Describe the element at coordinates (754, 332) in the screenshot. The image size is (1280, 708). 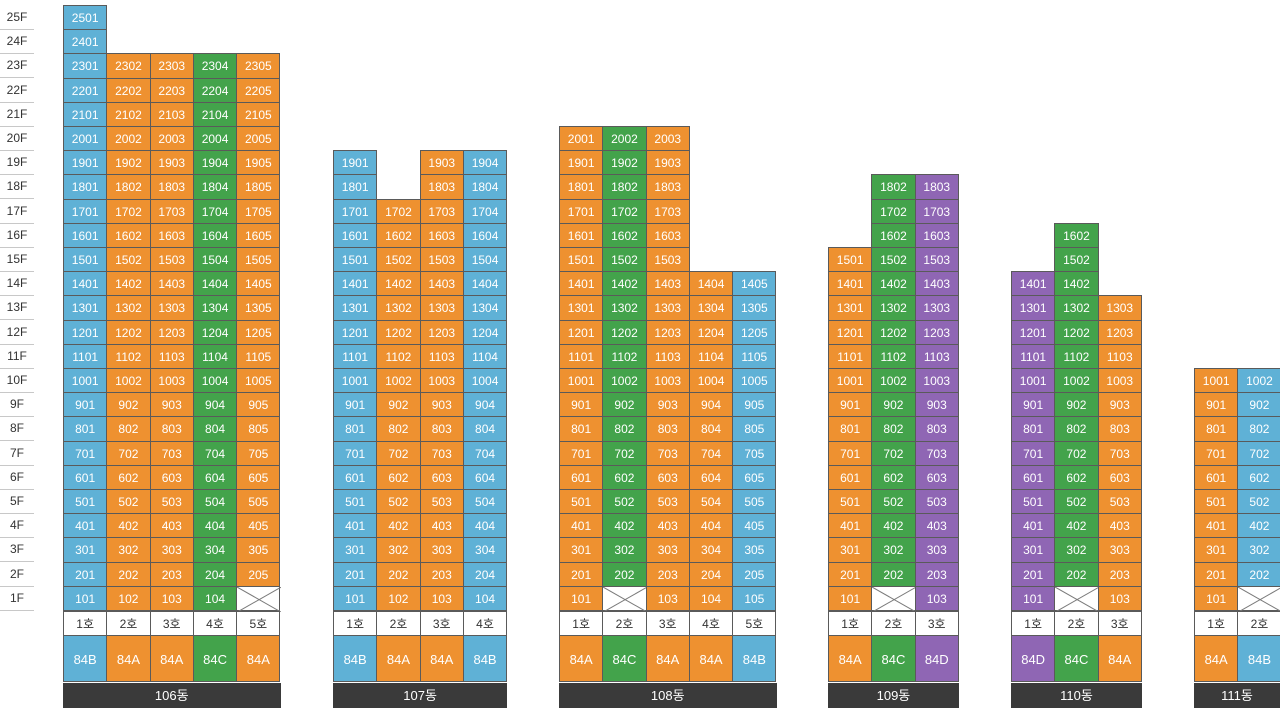
I see `unit-cell: 1205` at that location.